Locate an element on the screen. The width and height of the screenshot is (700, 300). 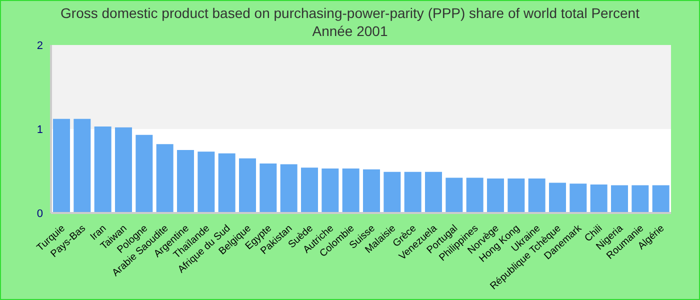
chart-title: Gross domestic product based on purchasing-power-parity (PPP) share of world total Percent is located at coordinates (350, 13).